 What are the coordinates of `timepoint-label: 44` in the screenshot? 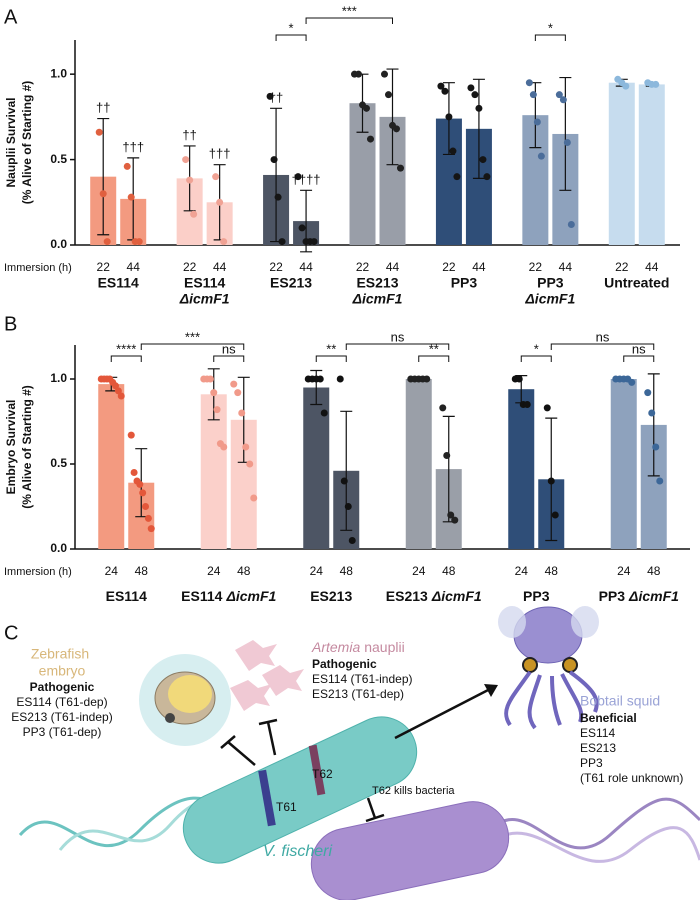 It's located at (306, 267).